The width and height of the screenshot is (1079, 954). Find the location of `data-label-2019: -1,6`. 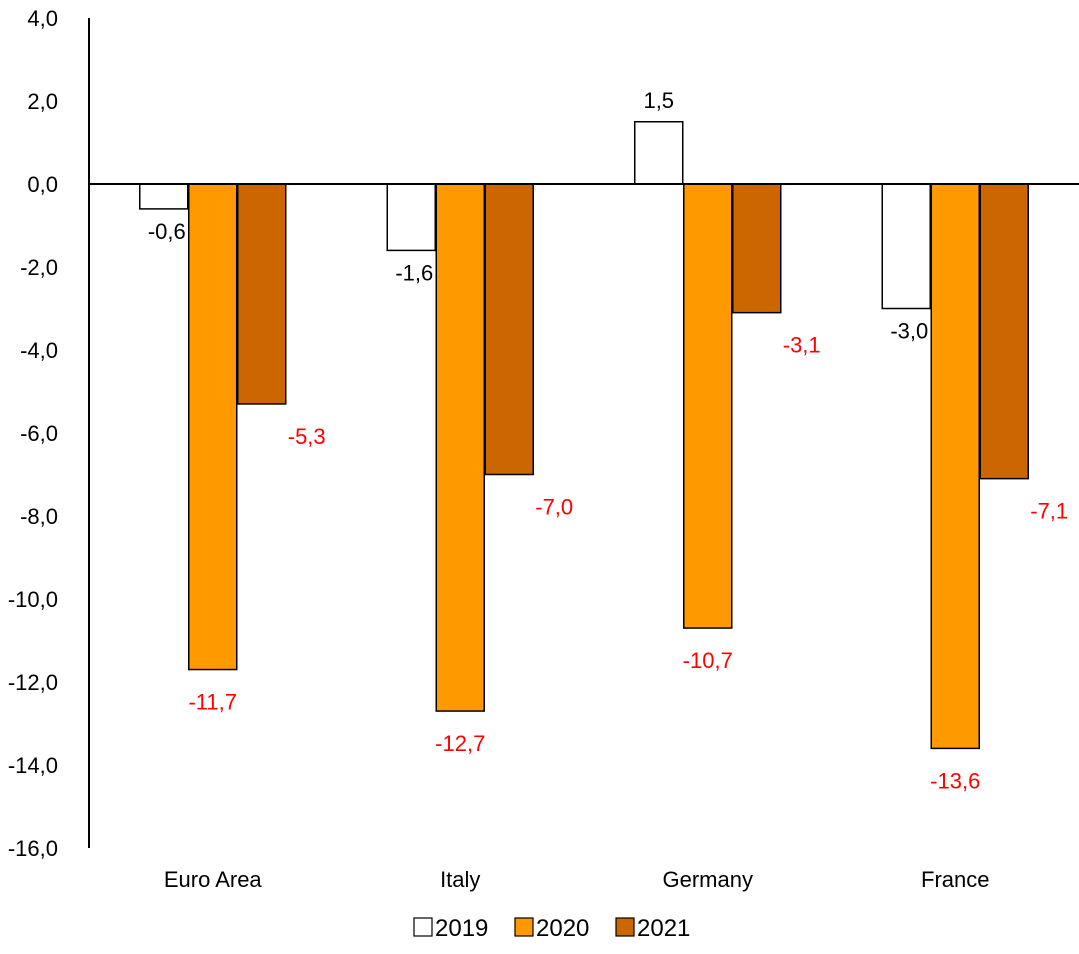

data-label-2019: -1,6 is located at coordinates (414, 272).